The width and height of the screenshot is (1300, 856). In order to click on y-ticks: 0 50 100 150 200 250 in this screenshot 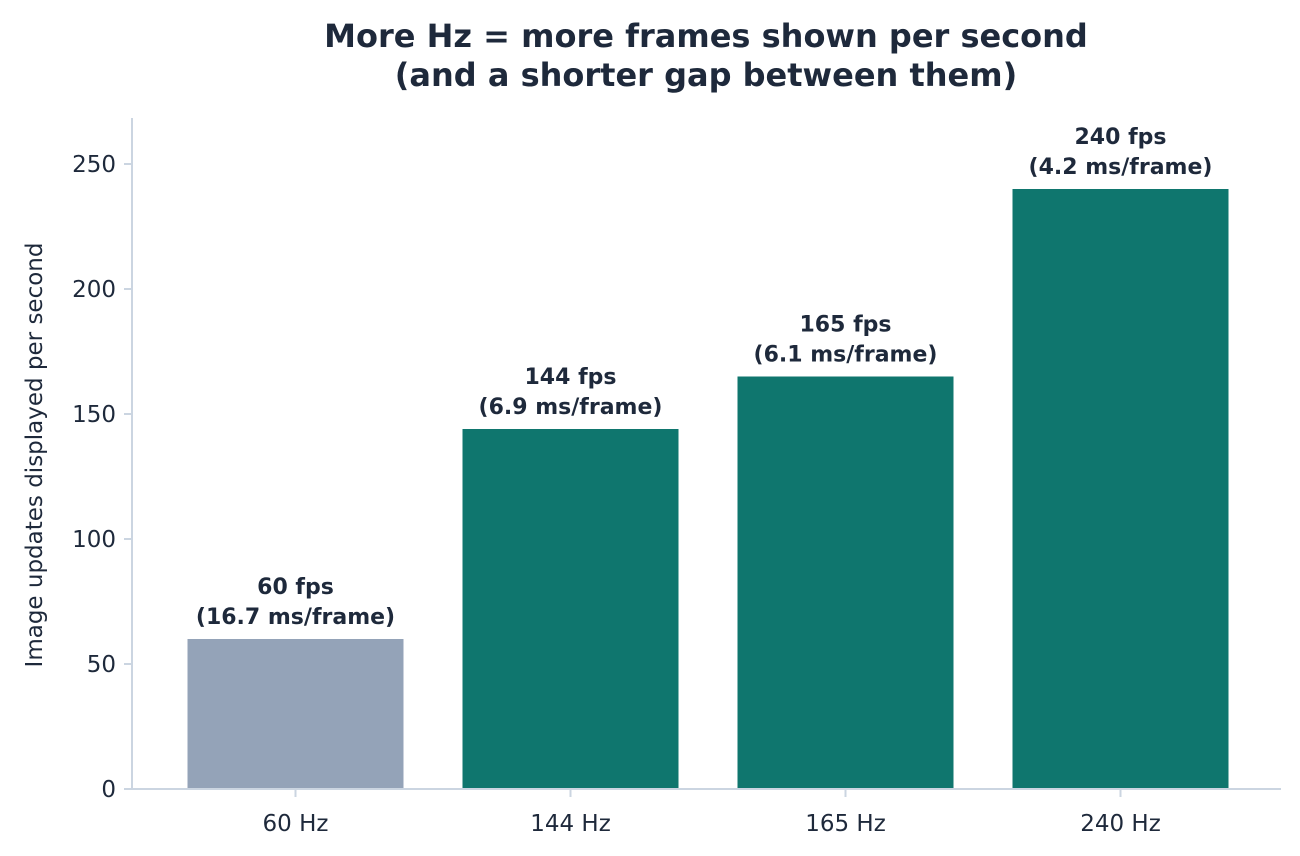, I will do `click(102, 477)`.